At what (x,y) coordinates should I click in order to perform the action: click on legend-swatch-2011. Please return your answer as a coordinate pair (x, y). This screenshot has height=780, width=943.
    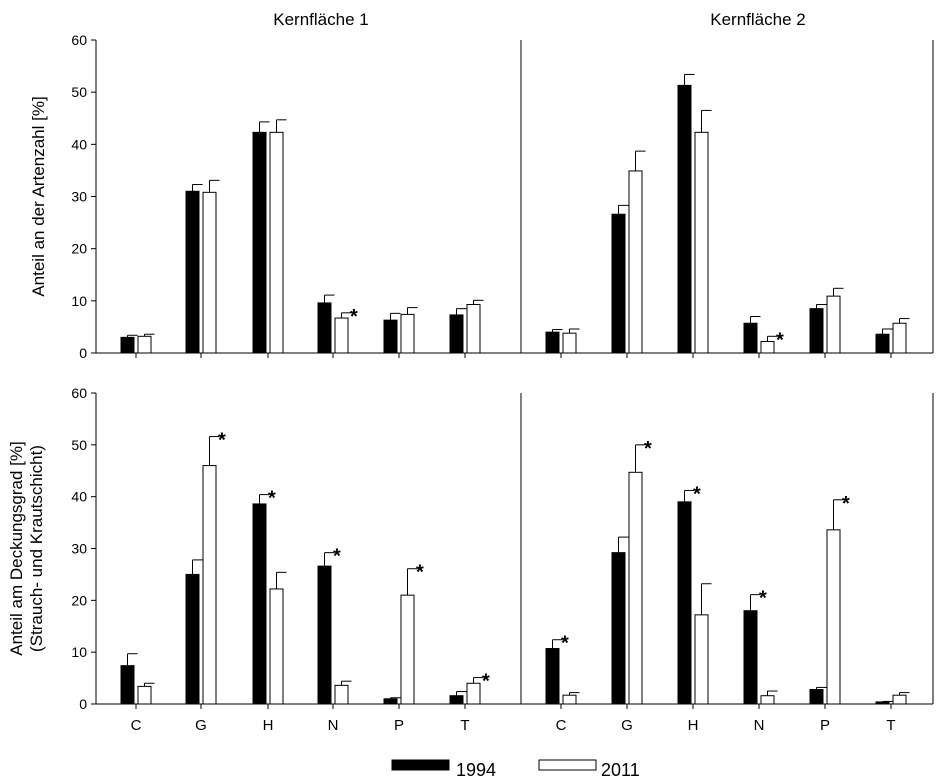
    Looking at the image, I should click on (567, 765).